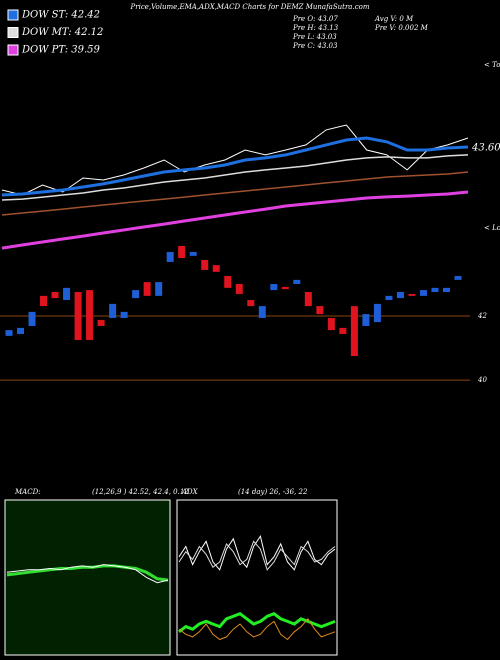 The height and width of the screenshot is (660, 500). I want to click on y-tick-label: 40, so click(482, 380).